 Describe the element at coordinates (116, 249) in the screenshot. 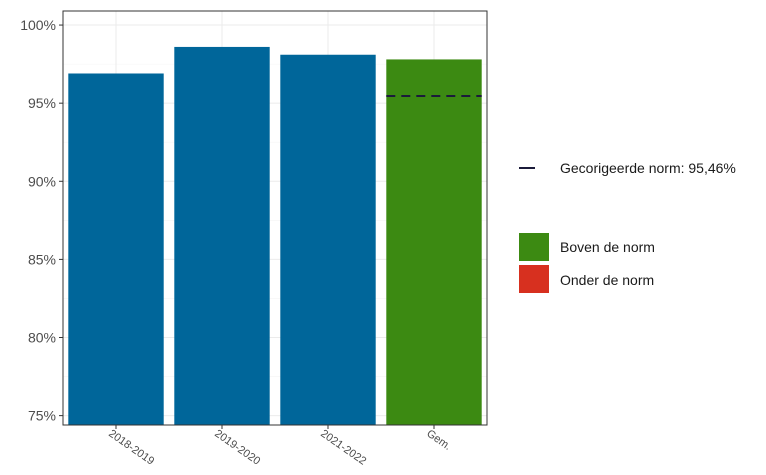

I see `bar-2018-2019` at that location.